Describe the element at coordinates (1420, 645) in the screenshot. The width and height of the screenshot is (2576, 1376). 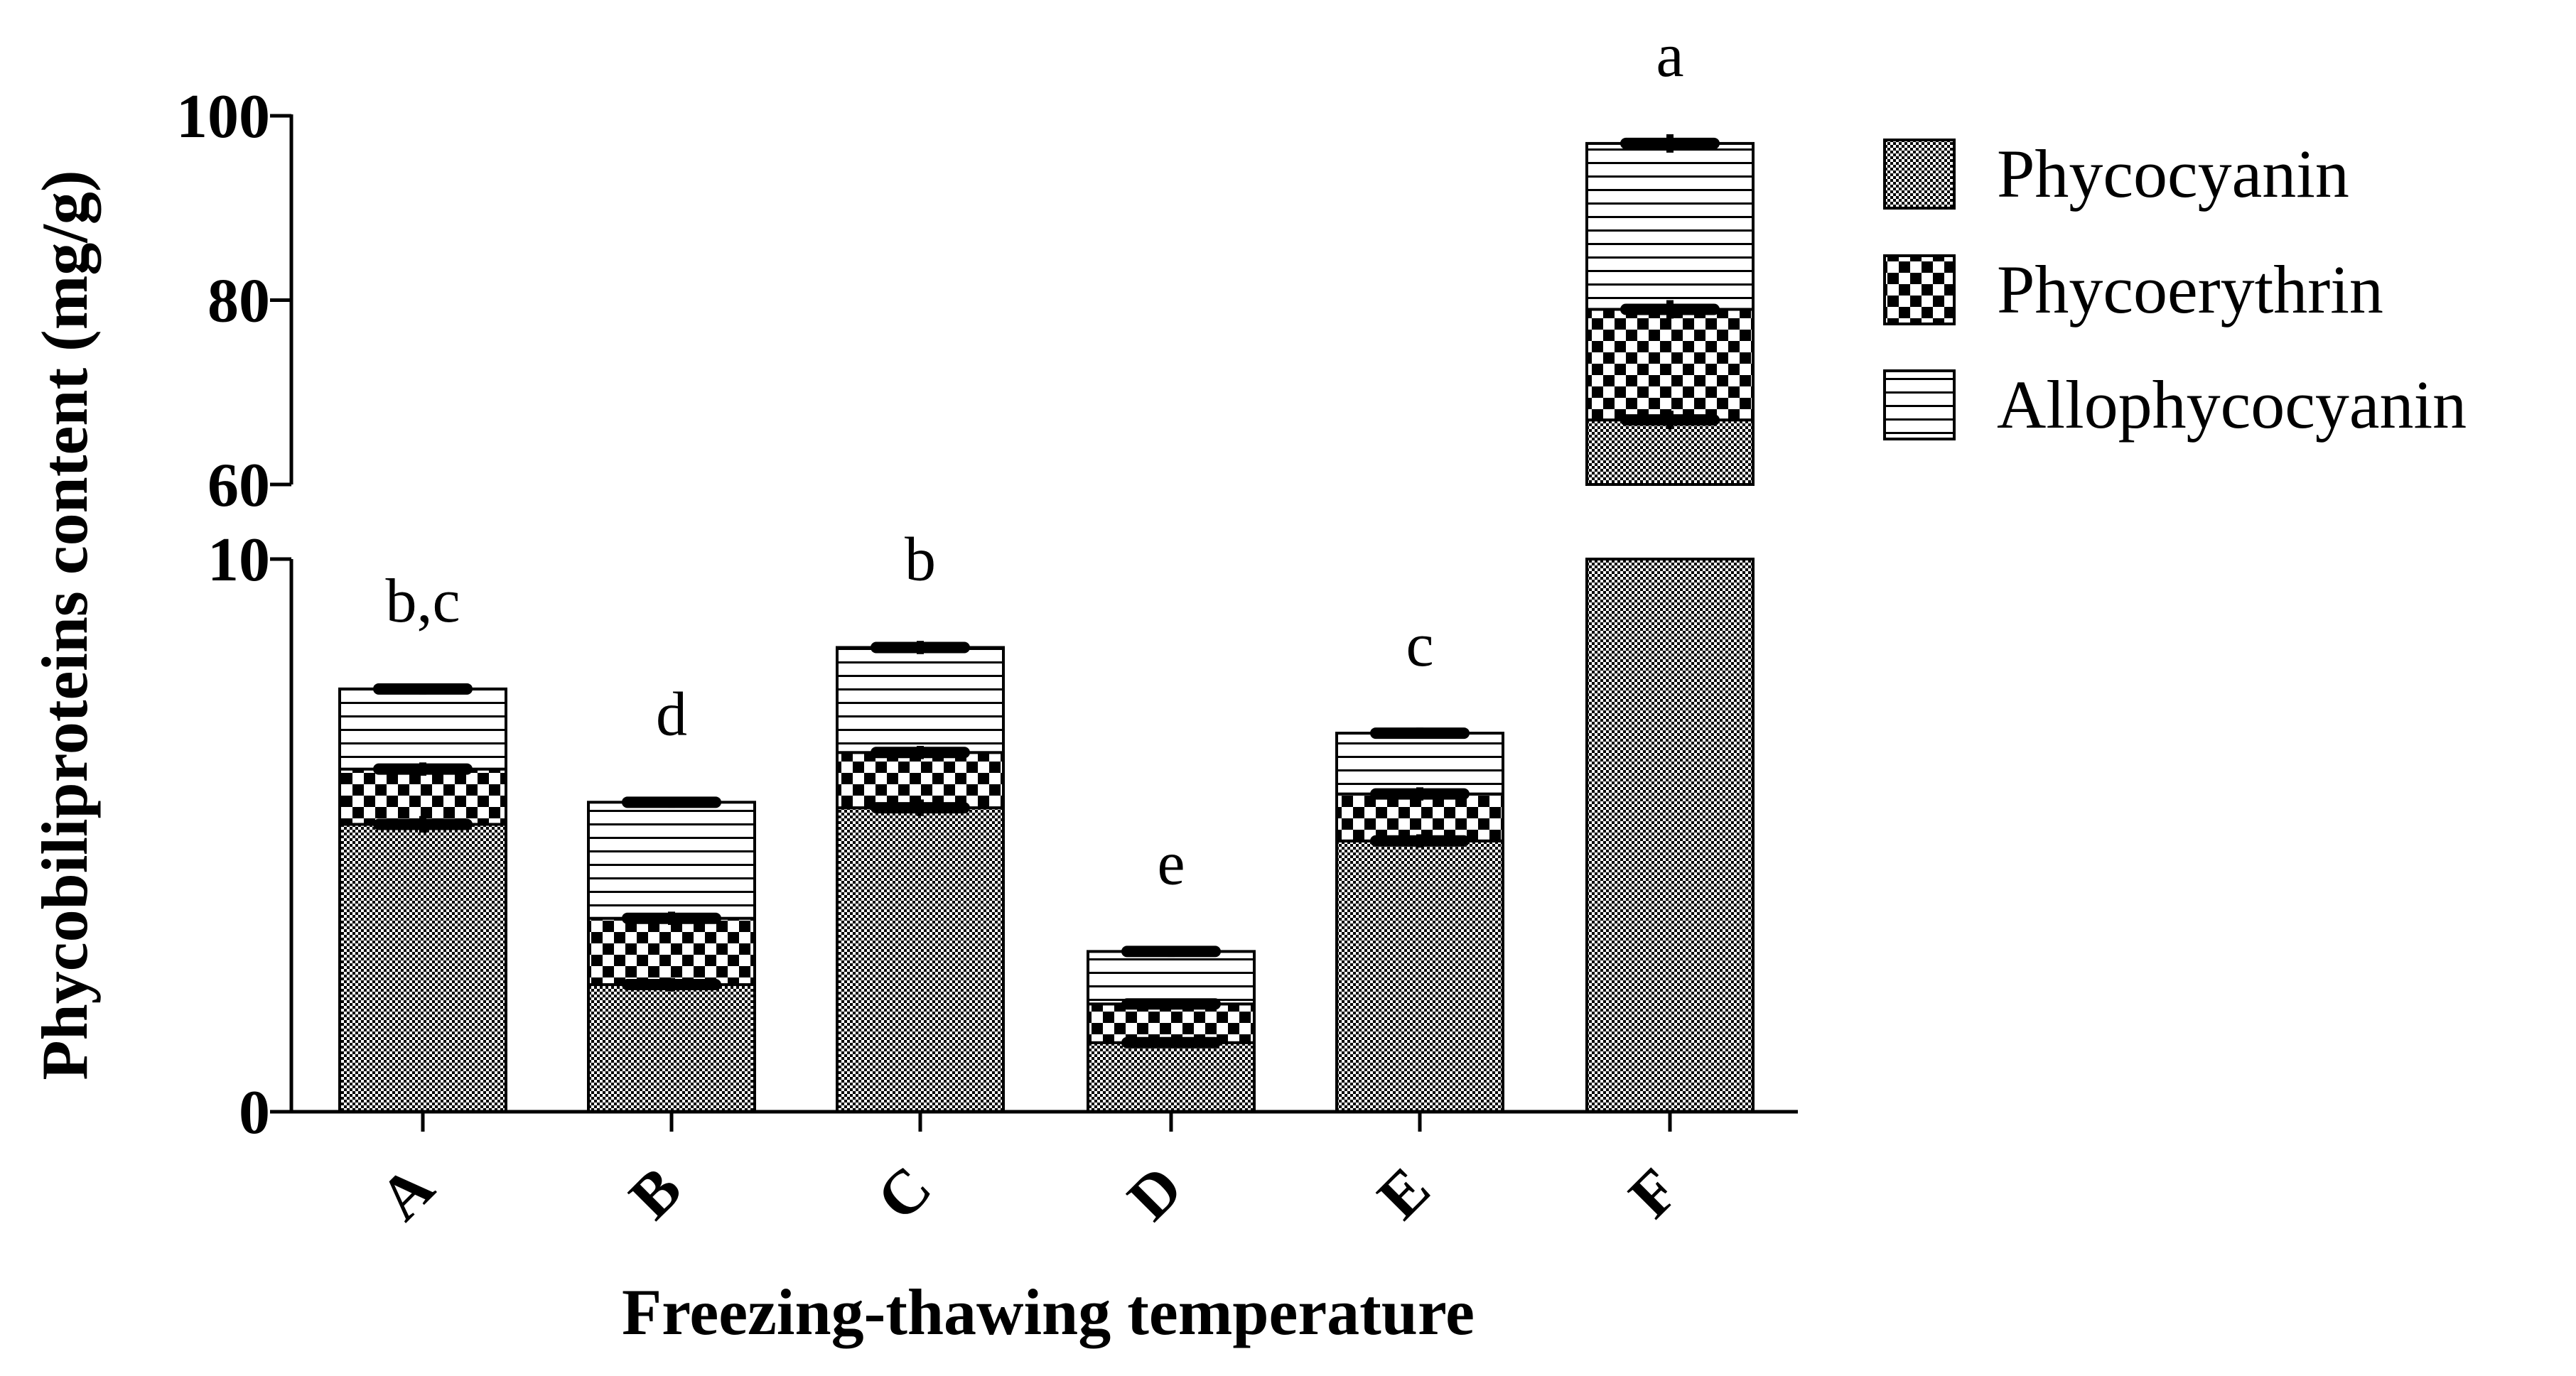
I see `significance-label-E: c` at that location.